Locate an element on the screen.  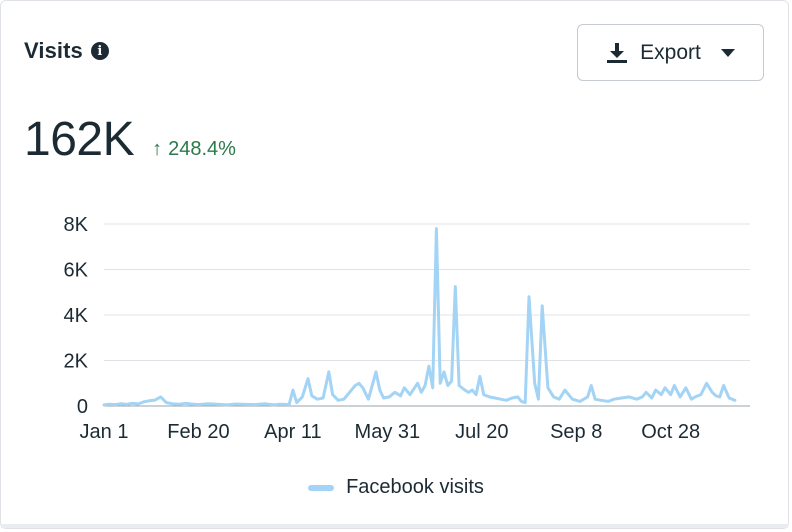
x-tick-label: Apr 11 is located at coordinates (292, 432).